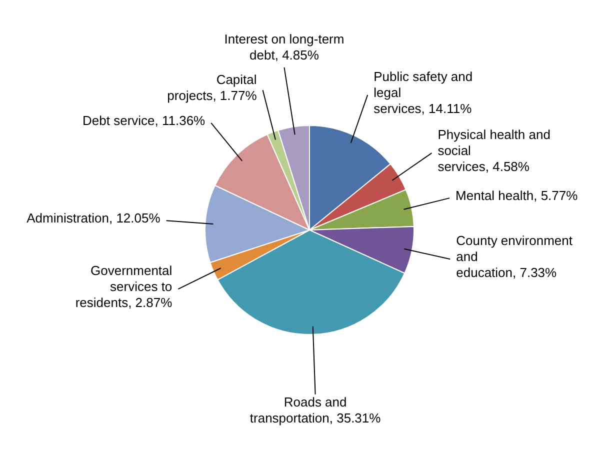 This screenshot has height=450, width=615. Describe the element at coordinates (517, 196) in the screenshot. I see `slice-label: Mental health, 5.77%` at that location.